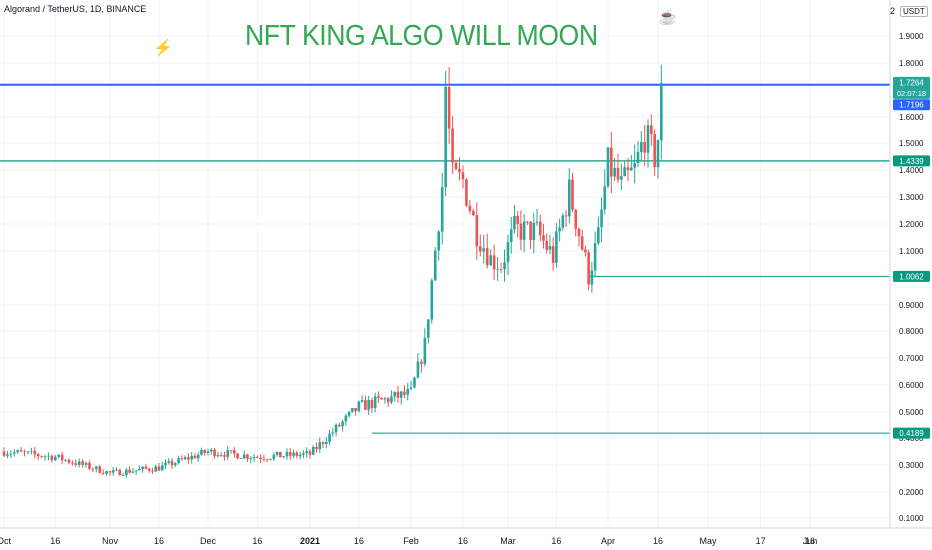 This screenshot has width=932, height=550. Describe the element at coordinates (911, 385) in the screenshot. I see `y-tick-label: 0.6000` at that location.